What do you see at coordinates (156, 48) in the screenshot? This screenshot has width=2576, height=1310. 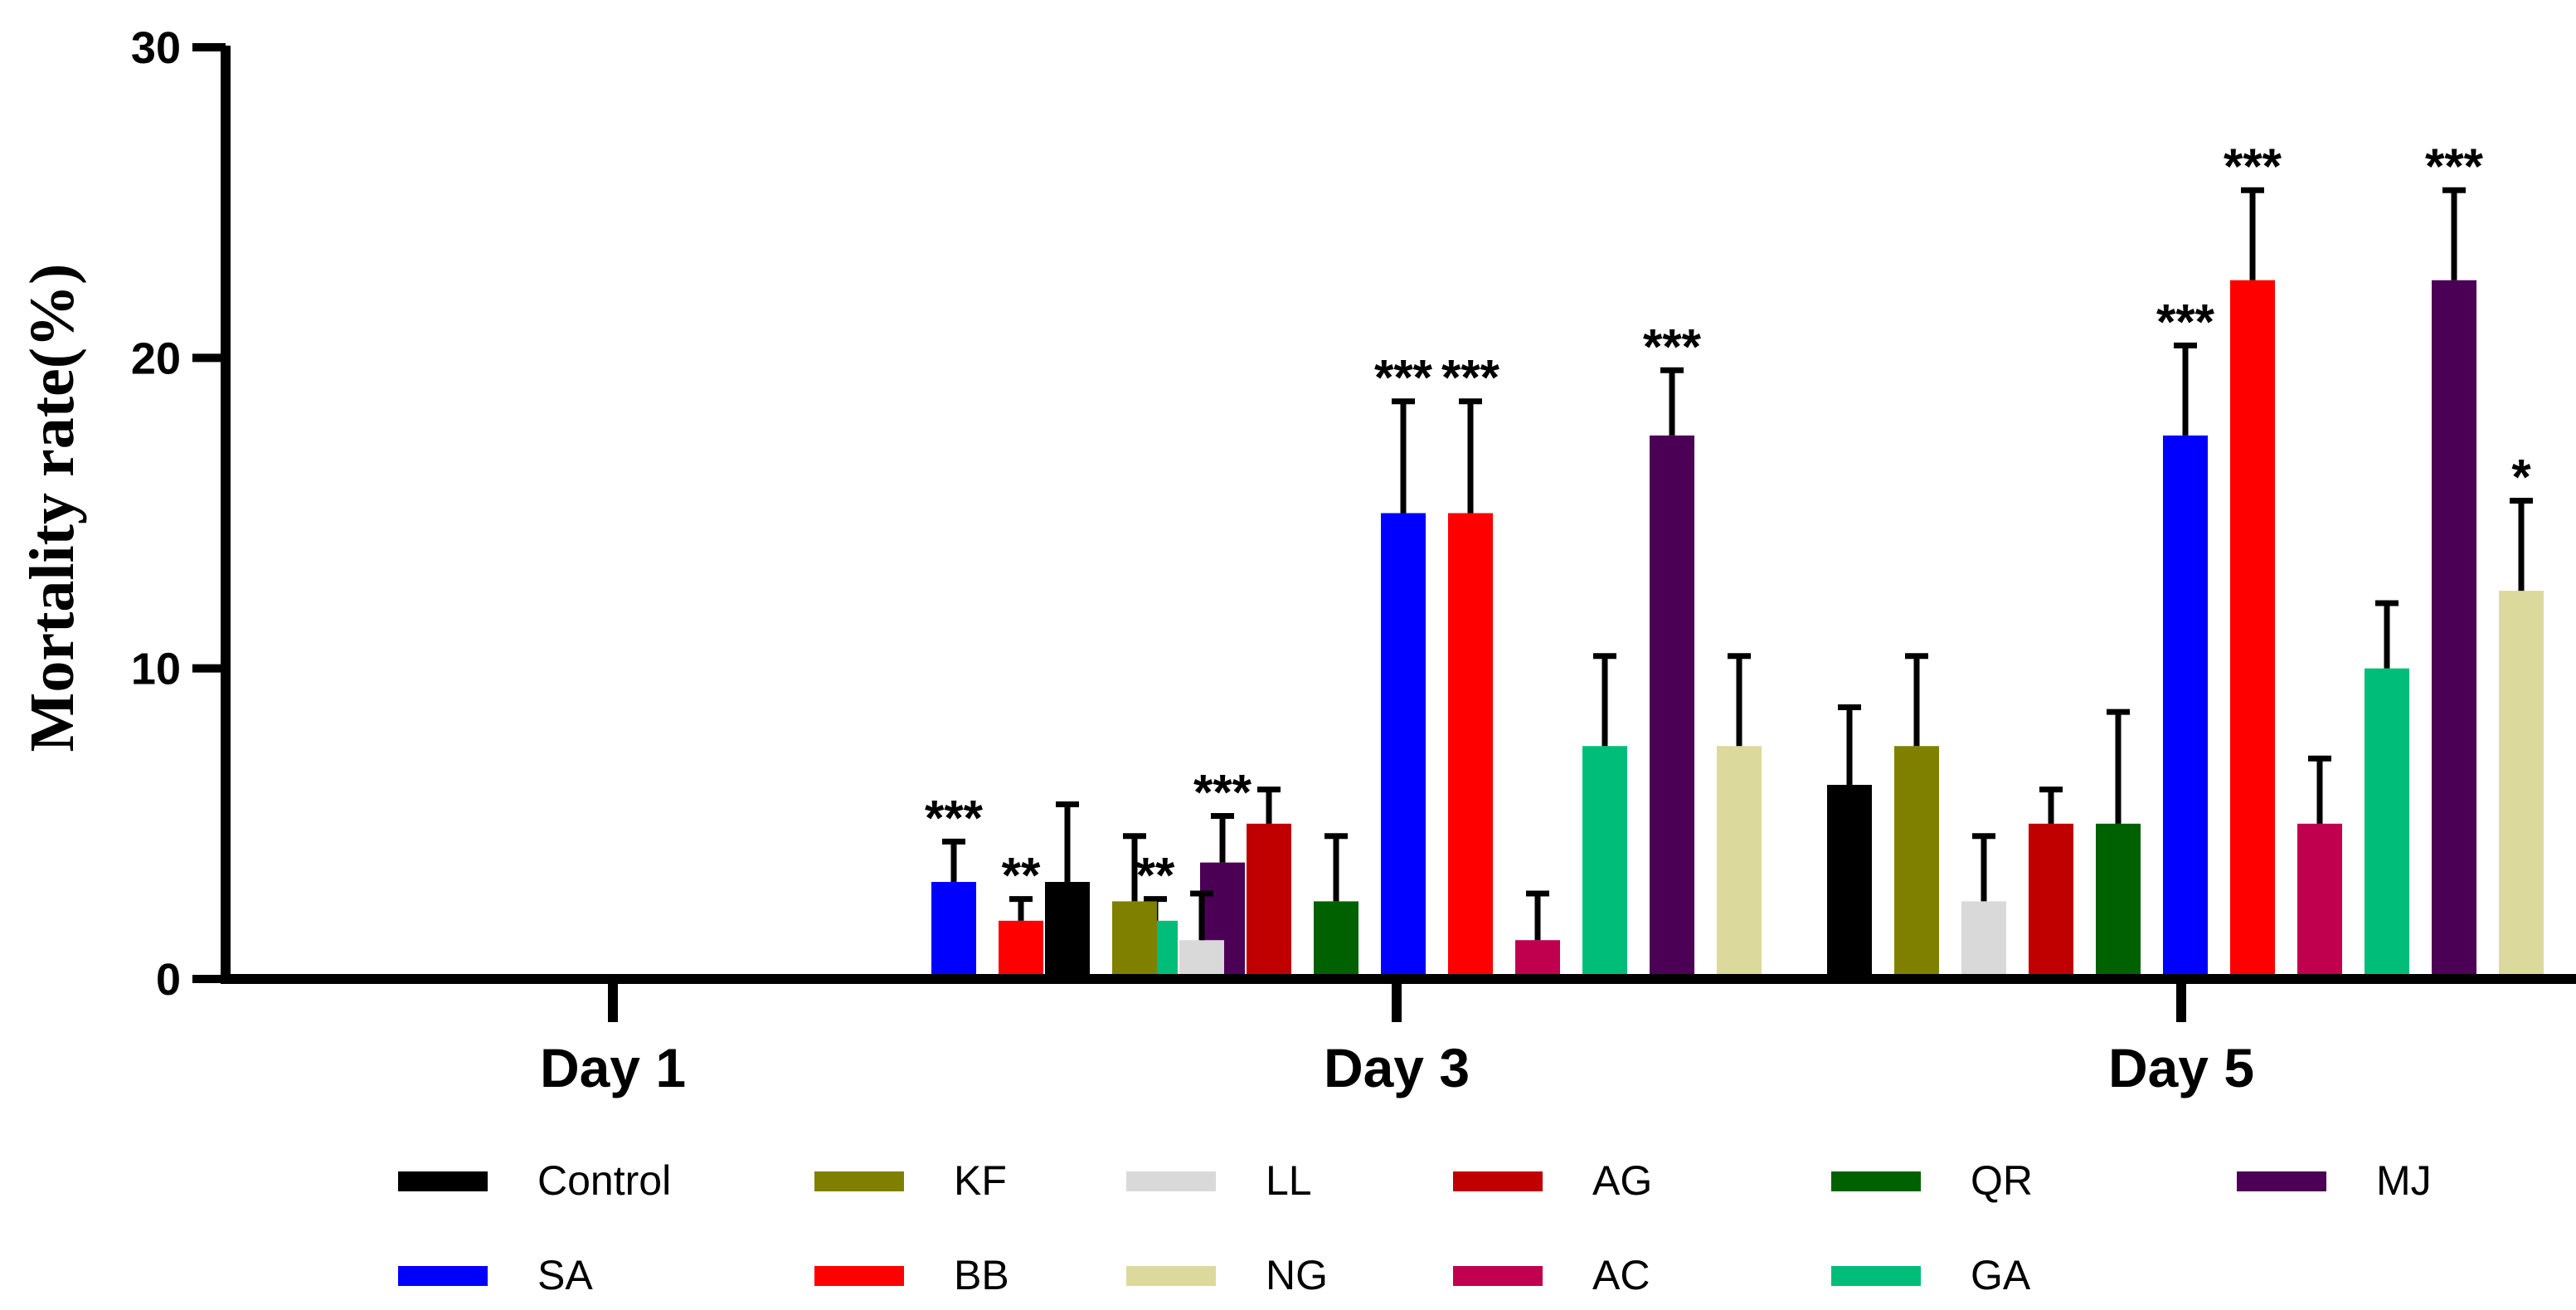 I see `y-tick-label: 30` at bounding box center [156, 48].